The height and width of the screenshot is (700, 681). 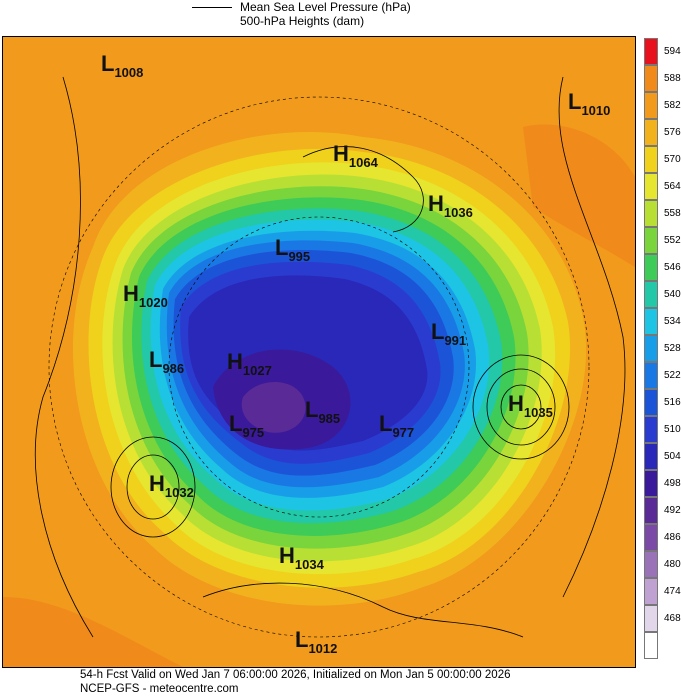 I want to click on pressure-center-label: H1035, so click(x=530, y=405).